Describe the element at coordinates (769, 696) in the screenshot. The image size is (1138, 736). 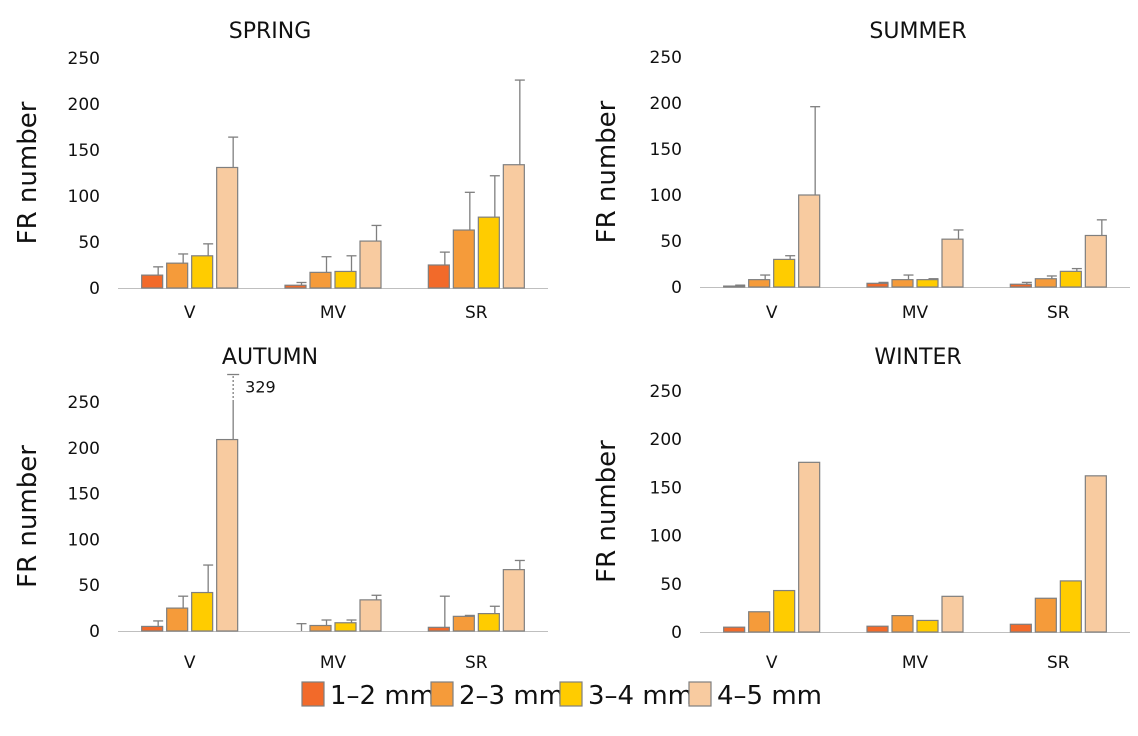
I see `legend-label: 4–5 mm` at that location.